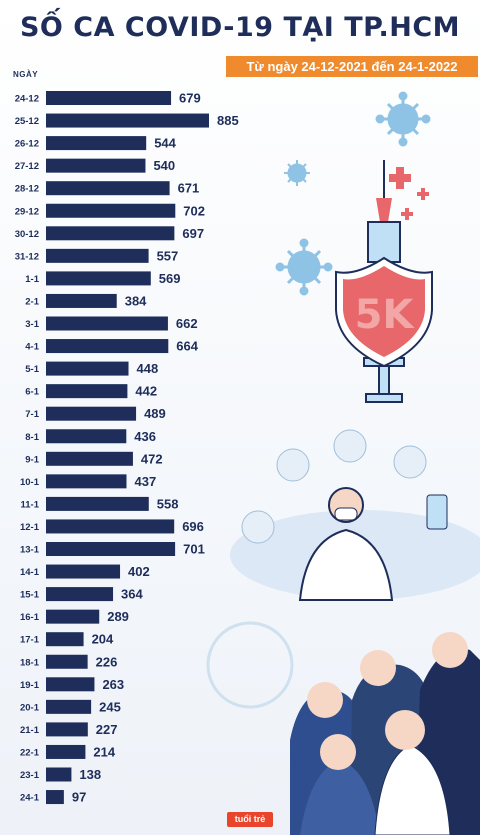  I want to click on value-label: 138, so click(90, 774).